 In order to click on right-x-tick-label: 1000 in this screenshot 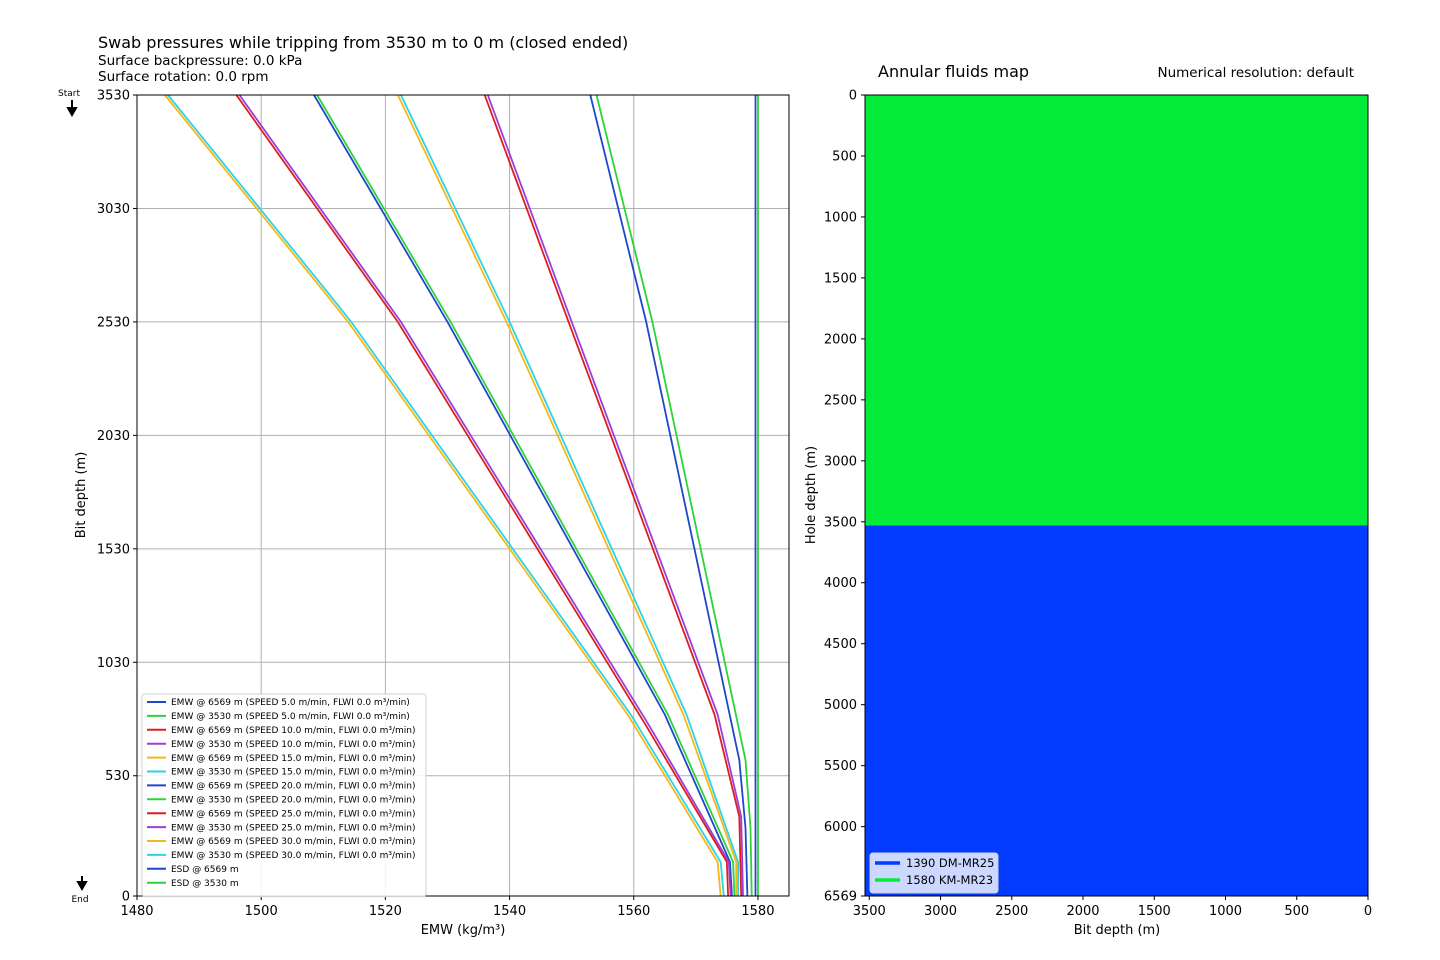, I will do `click(1225, 911)`.